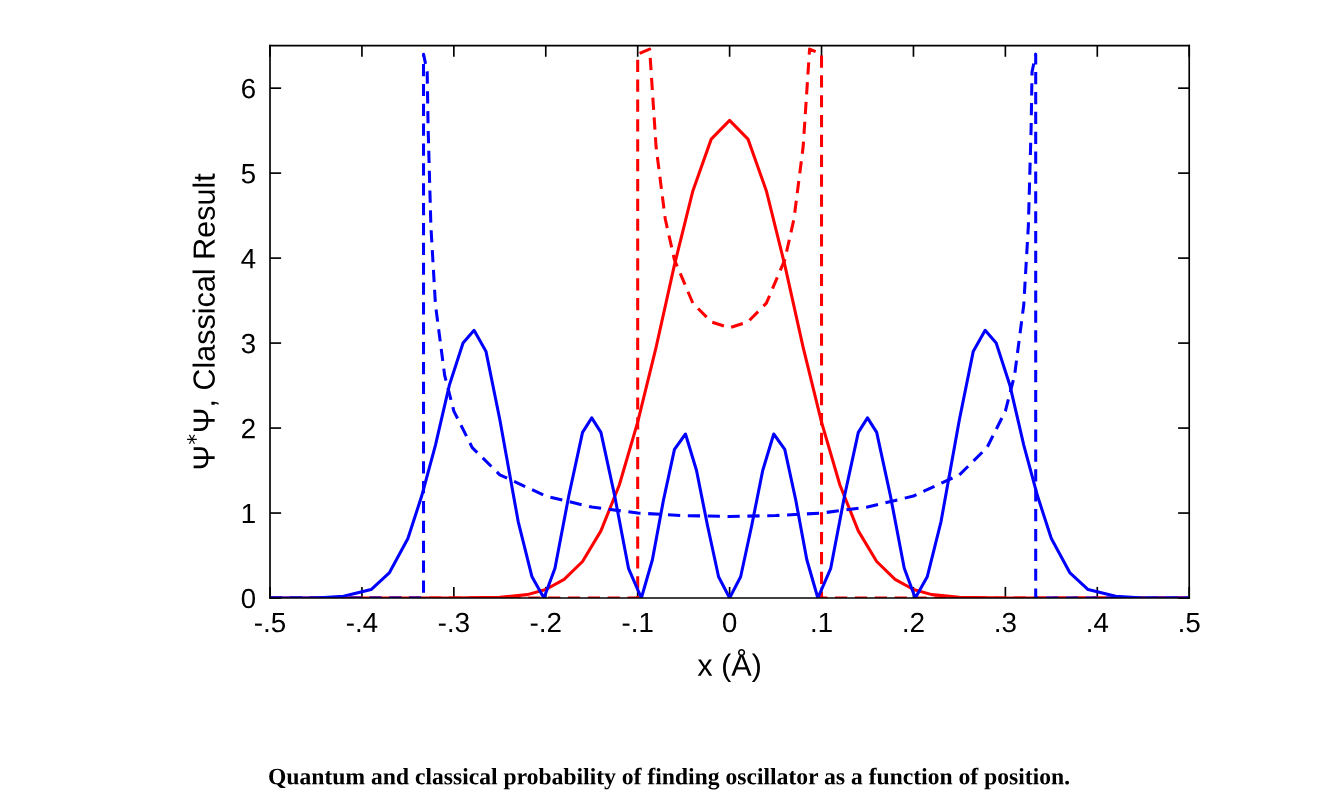 This screenshot has width=1338, height=801. What do you see at coordinates (1190, 622) in the screenshot?
I see `x-tick-label: .5` at bounding box center [1190, 622].